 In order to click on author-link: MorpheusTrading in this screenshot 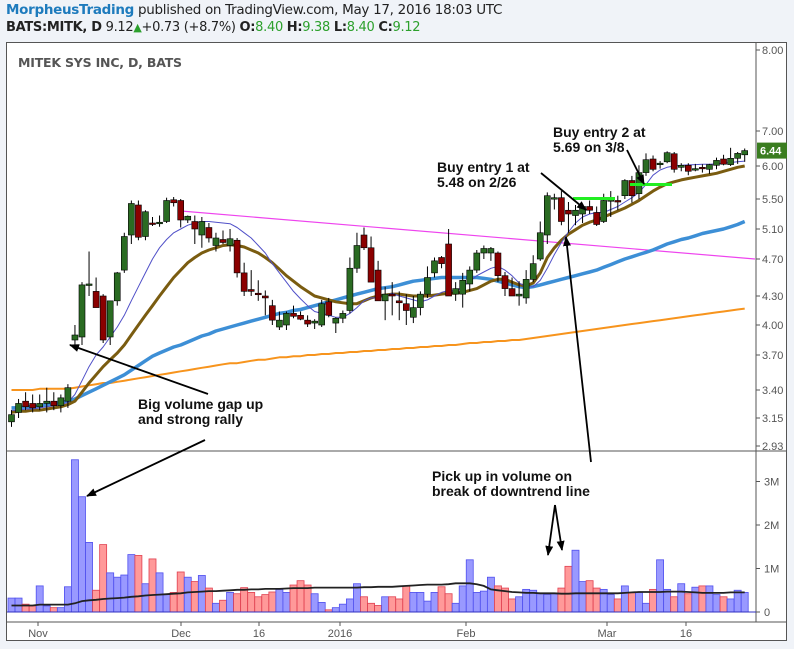, I will do `click(70, 10)`.